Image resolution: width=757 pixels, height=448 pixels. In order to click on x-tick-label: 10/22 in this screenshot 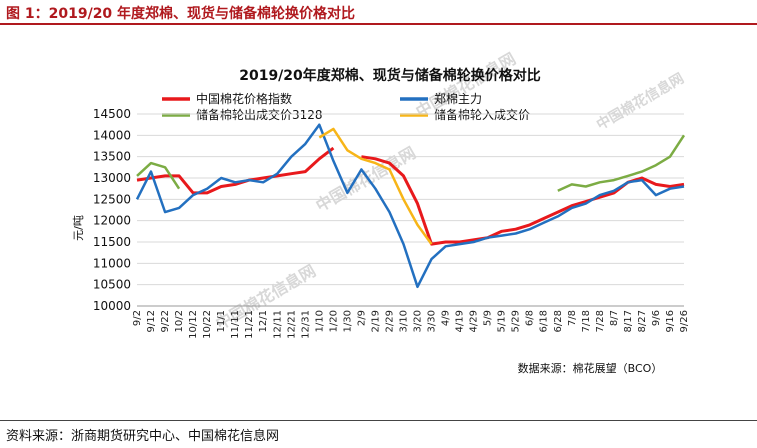, I will do `click(207, 324)`.